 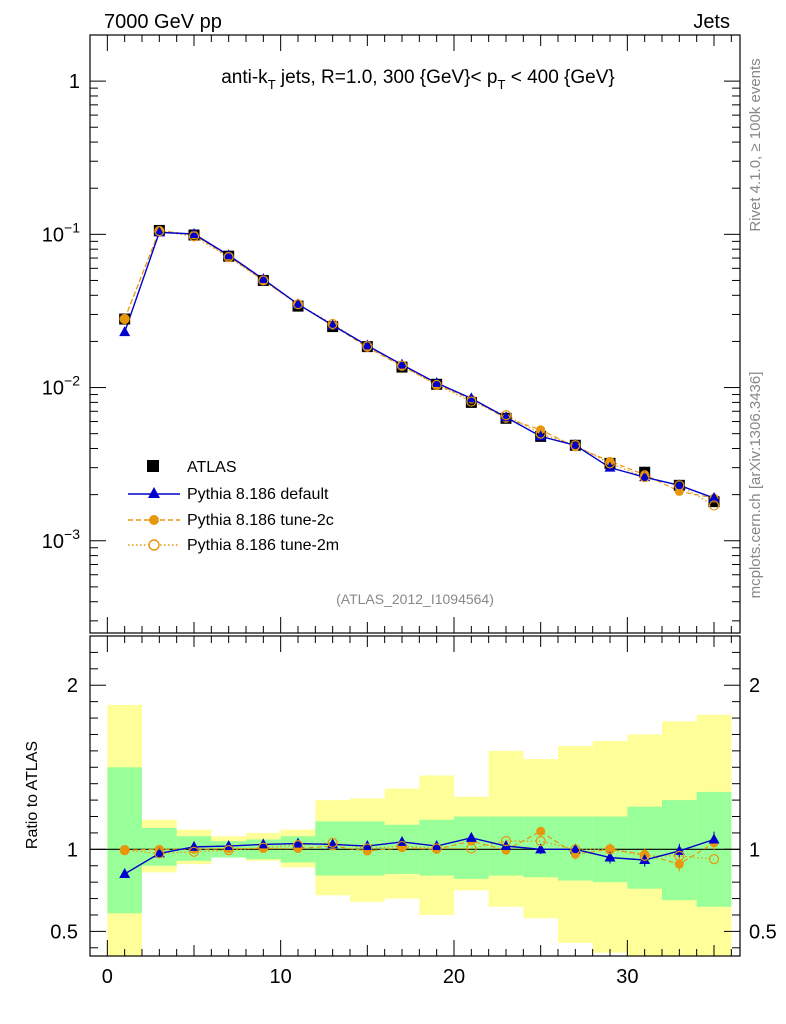 I want to click on ratio-line-default, so click(x=419, y=856).